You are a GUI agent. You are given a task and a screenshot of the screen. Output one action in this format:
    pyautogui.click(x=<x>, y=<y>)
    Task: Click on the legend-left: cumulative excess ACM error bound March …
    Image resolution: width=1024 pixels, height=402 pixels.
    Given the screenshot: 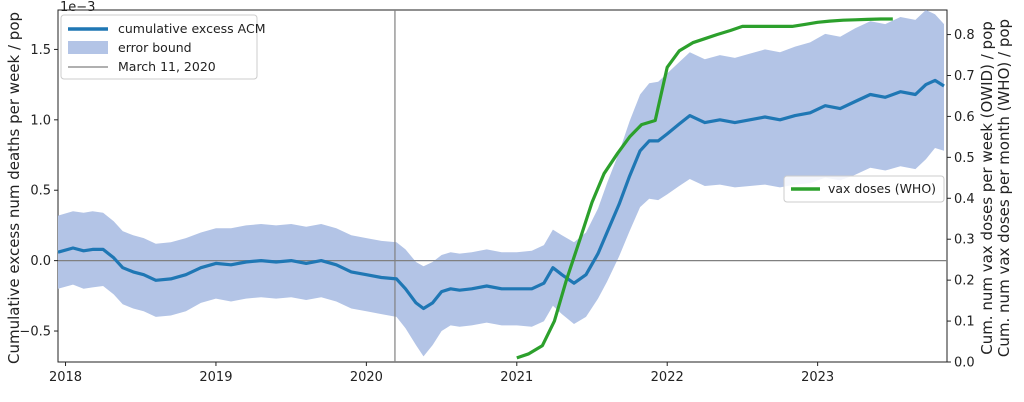 What is the action you would take?
    pyautogui.click(x=163, y=47)
    